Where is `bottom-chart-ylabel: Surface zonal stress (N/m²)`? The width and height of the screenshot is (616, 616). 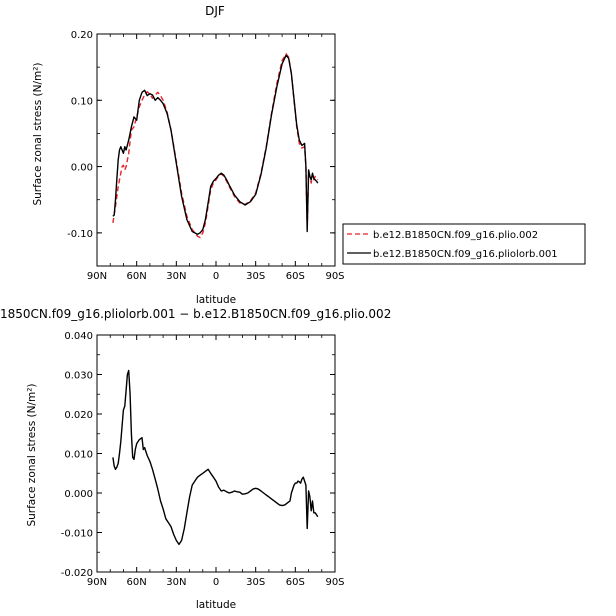
bottom-chart-ylabel: Surface zonal stress (N/m²) is located at coordinates (32, 454).